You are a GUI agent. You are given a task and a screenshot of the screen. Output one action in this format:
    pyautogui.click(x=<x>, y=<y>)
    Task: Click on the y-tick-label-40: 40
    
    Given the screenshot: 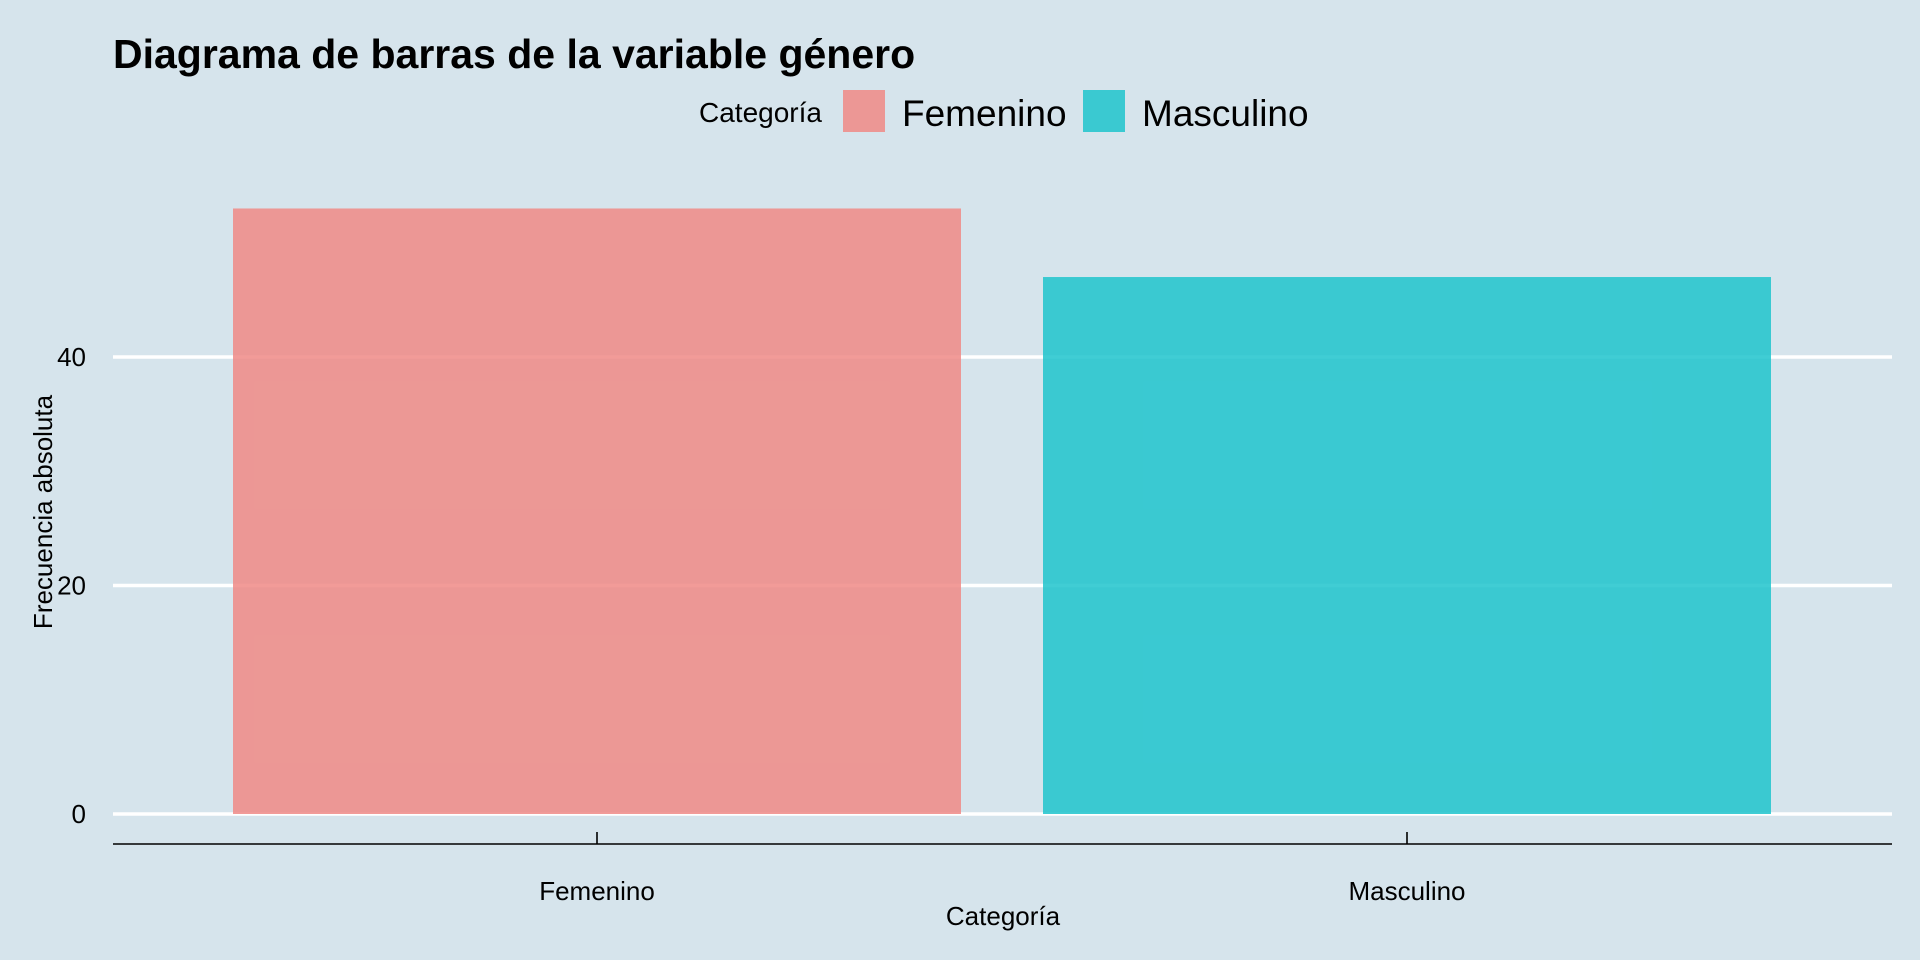 What is the action you would take?
    pyautogui.click(x=71, y=357)
    